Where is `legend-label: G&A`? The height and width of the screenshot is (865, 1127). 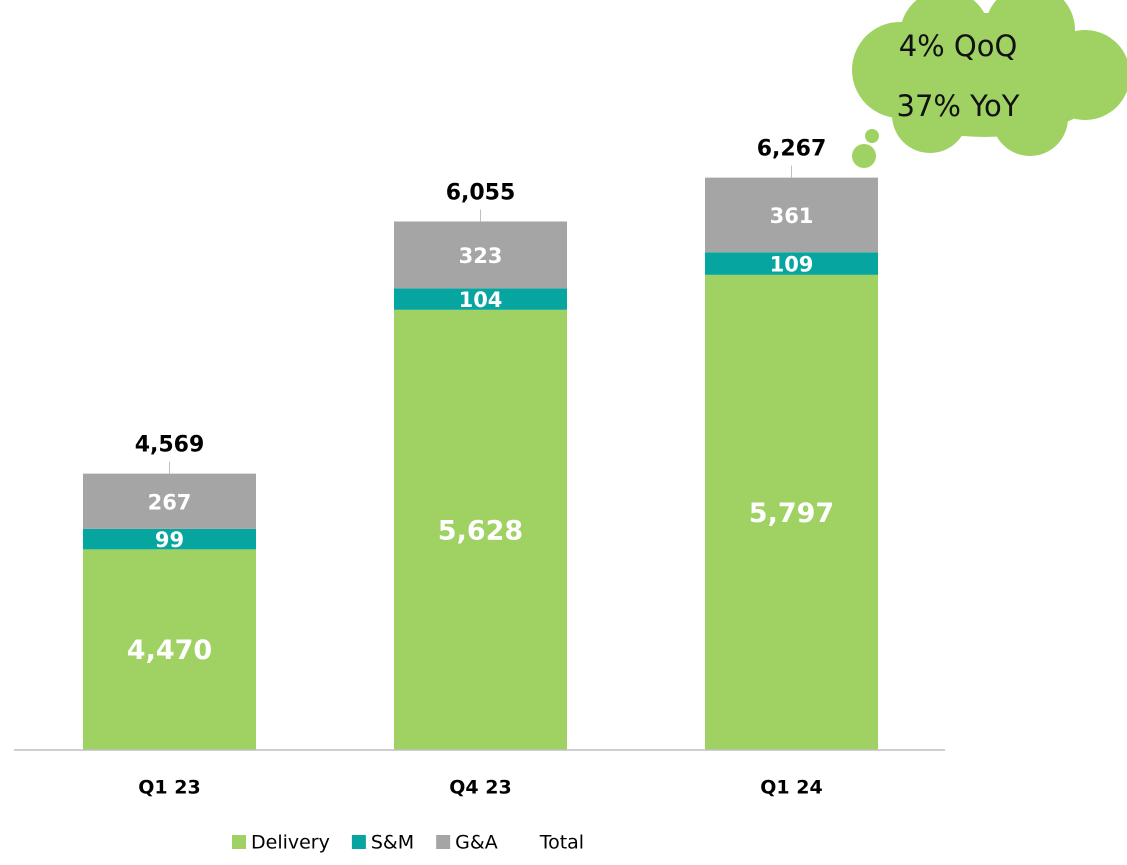
legend-label: G&A is located at coordinates (476, 843).